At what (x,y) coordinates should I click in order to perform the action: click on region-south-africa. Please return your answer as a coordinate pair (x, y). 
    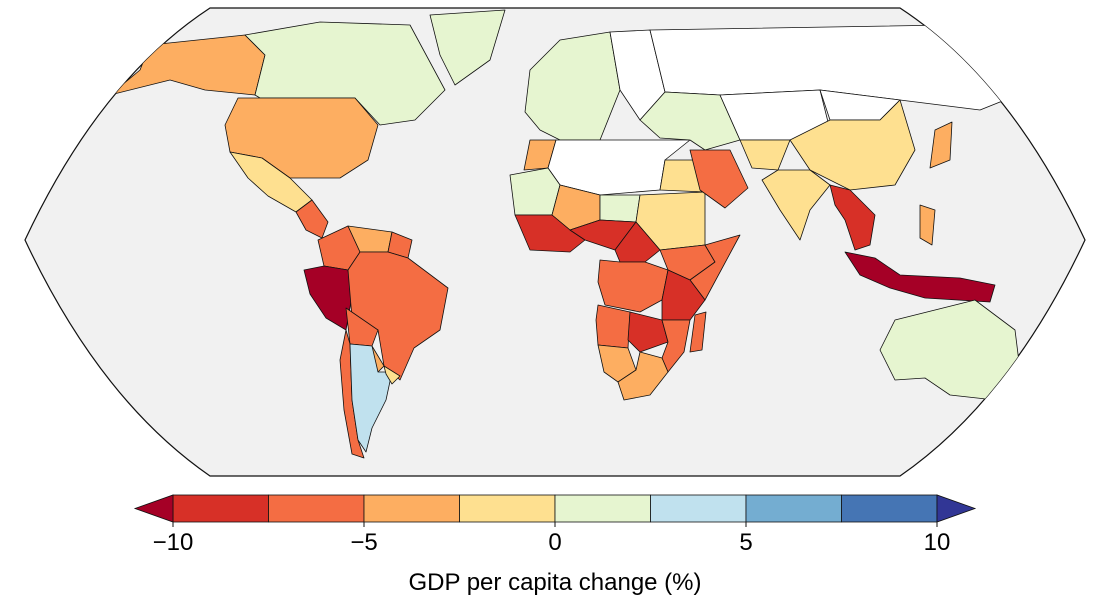
    Looking at the image, I should click on (643, 376).